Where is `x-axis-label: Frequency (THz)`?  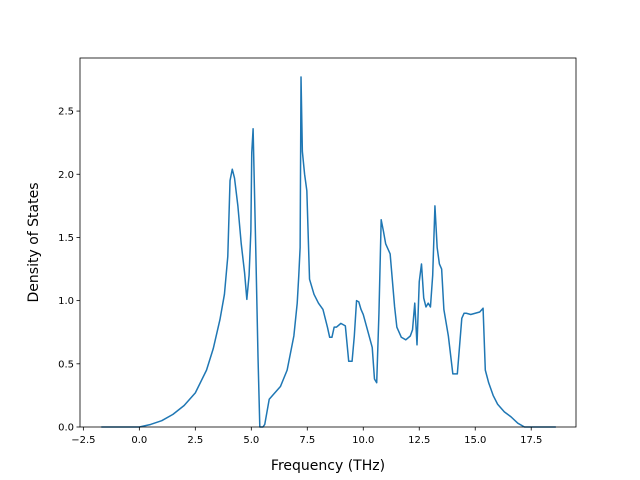
x-axis-label: Frequency (THz) is located at coordinates (328, 466).